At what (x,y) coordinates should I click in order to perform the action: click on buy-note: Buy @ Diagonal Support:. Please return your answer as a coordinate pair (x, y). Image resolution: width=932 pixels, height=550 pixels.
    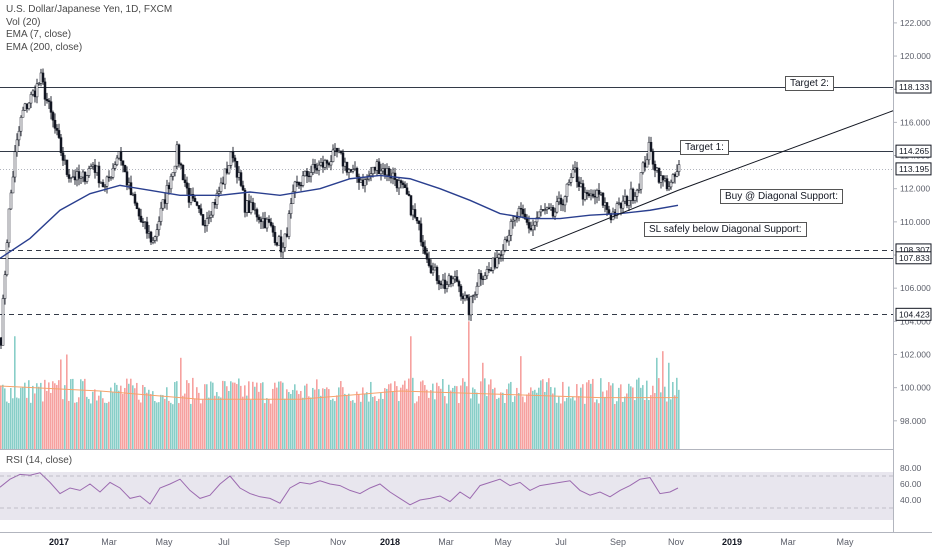
    Looking at the image, I should click on (781, 196).